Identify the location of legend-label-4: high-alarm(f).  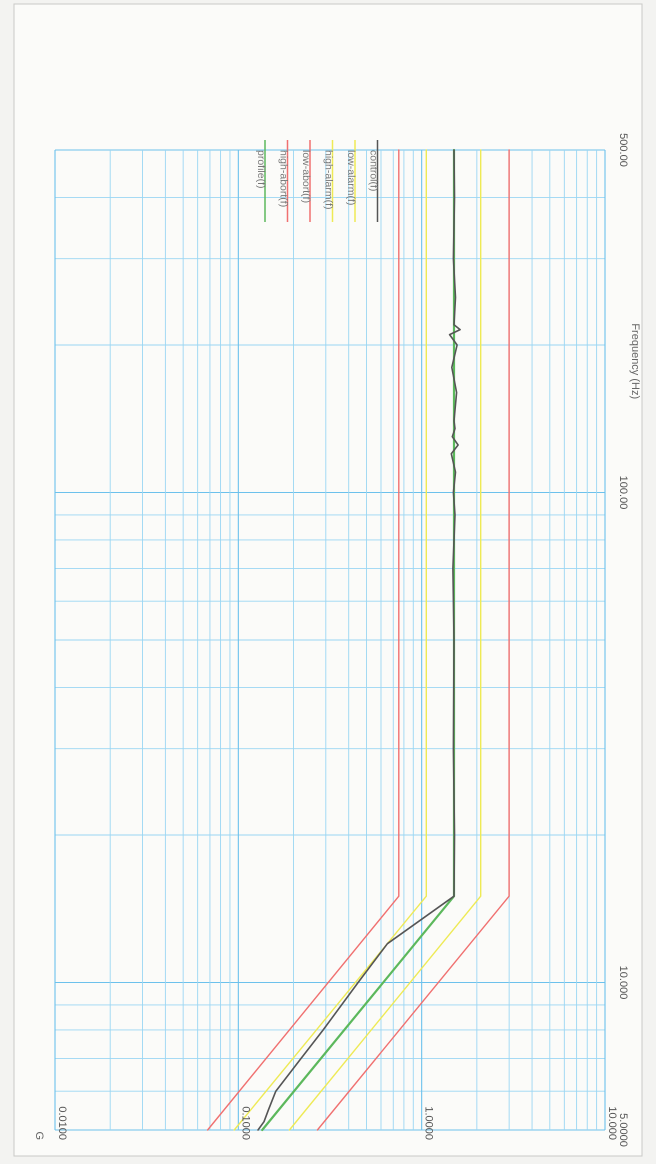
(329, 180).